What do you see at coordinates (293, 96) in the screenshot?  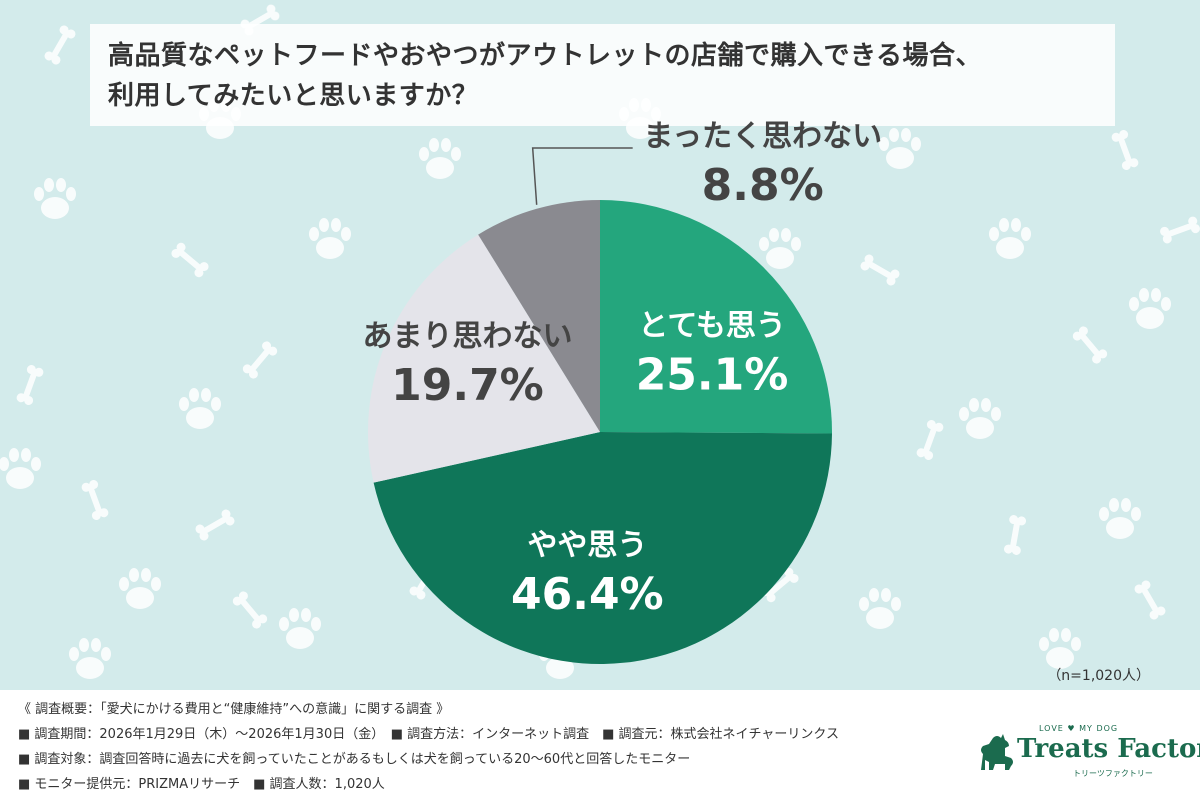 I see `question-title-line-2: 利用してみたいと思いますか？` at bounding box center [293, 96].